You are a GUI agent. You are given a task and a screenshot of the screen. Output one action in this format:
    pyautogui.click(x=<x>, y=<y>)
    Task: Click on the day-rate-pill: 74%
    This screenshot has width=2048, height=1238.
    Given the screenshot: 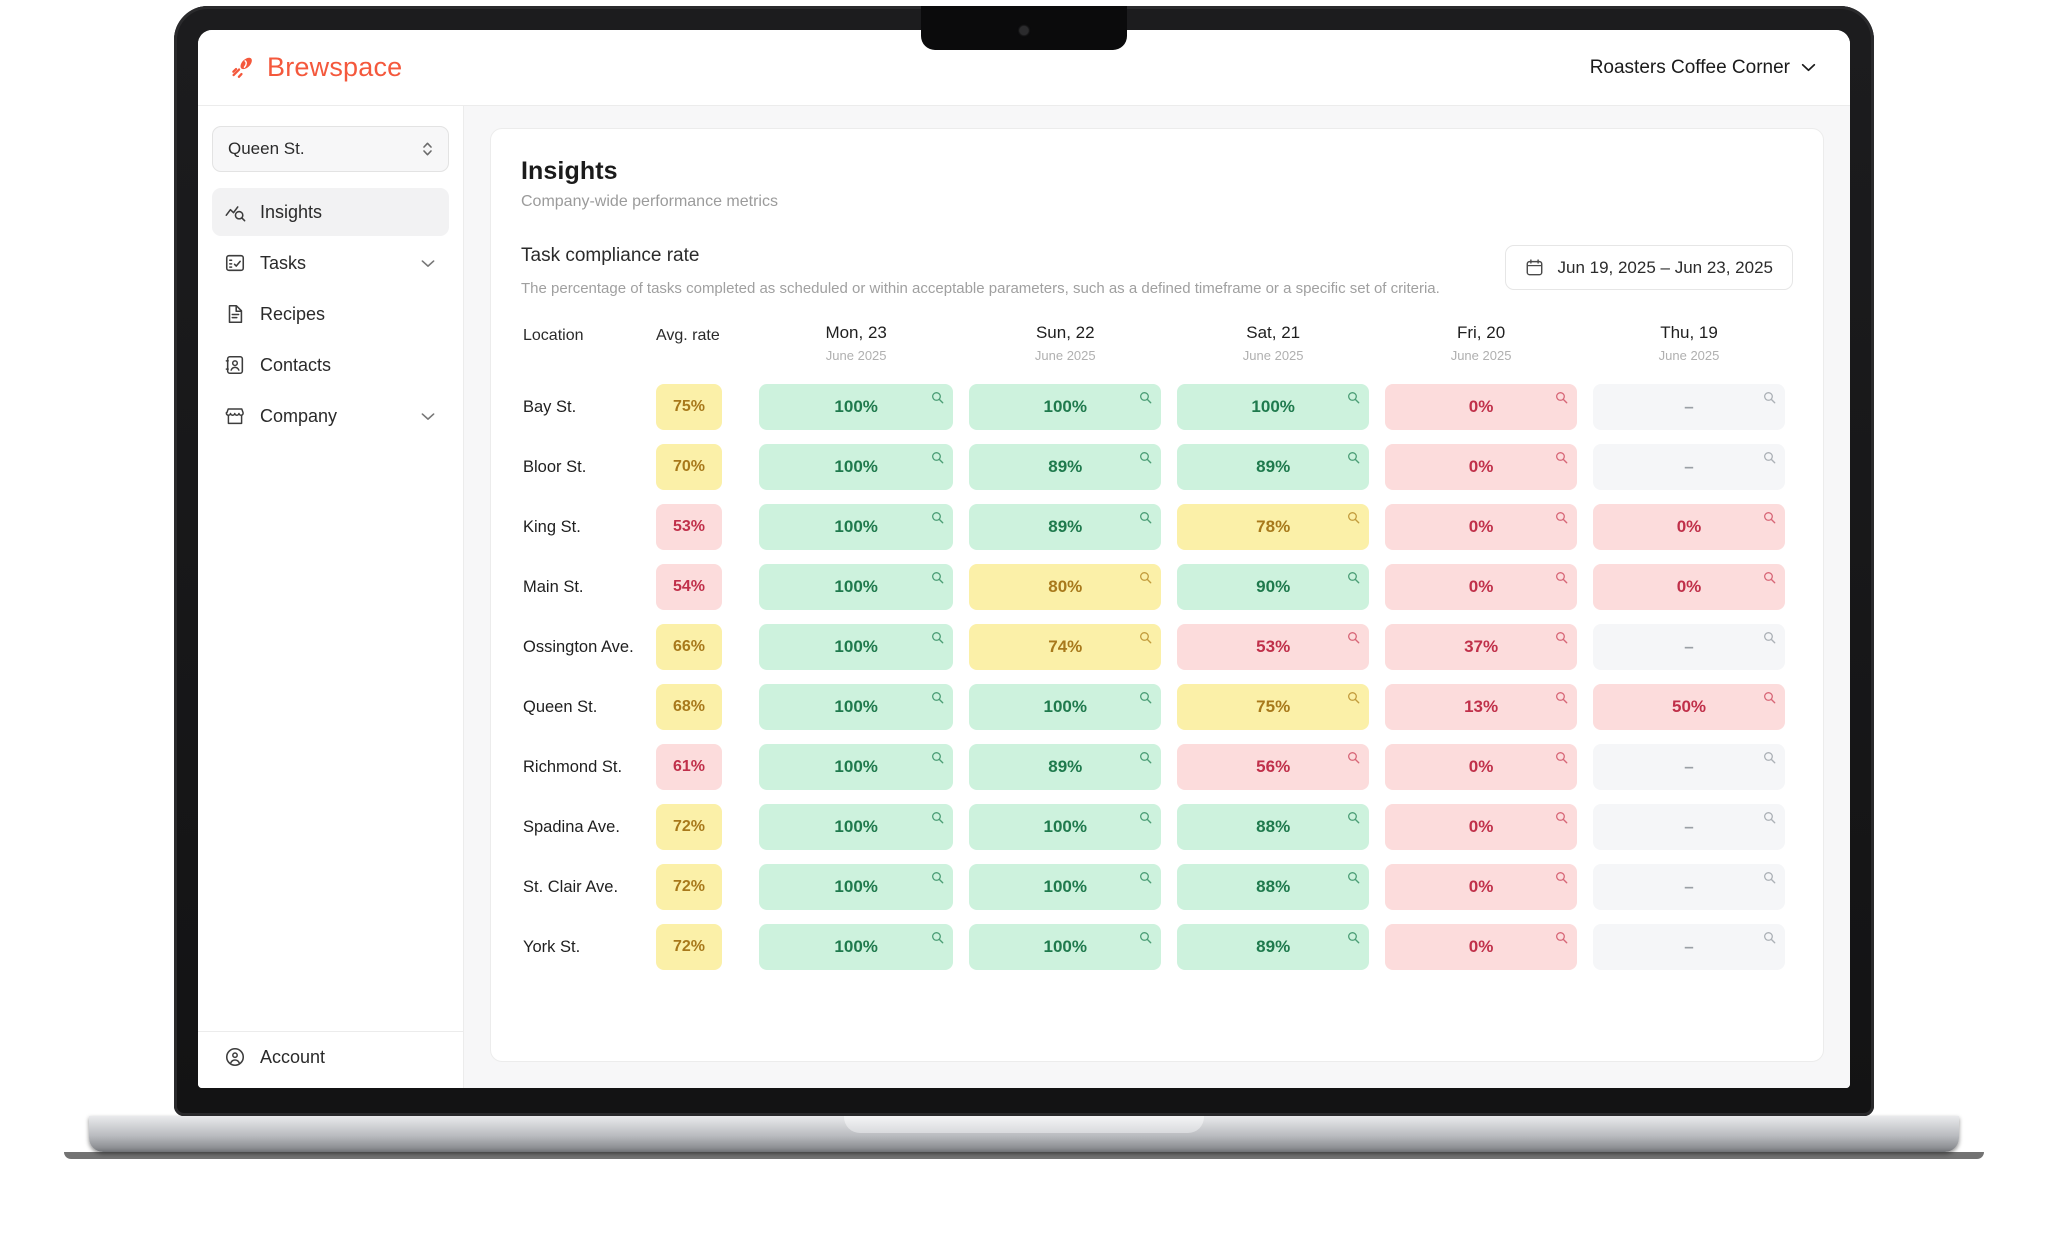 What is the action you would take?
    pyautogui.click(x=1065, y=647)
    